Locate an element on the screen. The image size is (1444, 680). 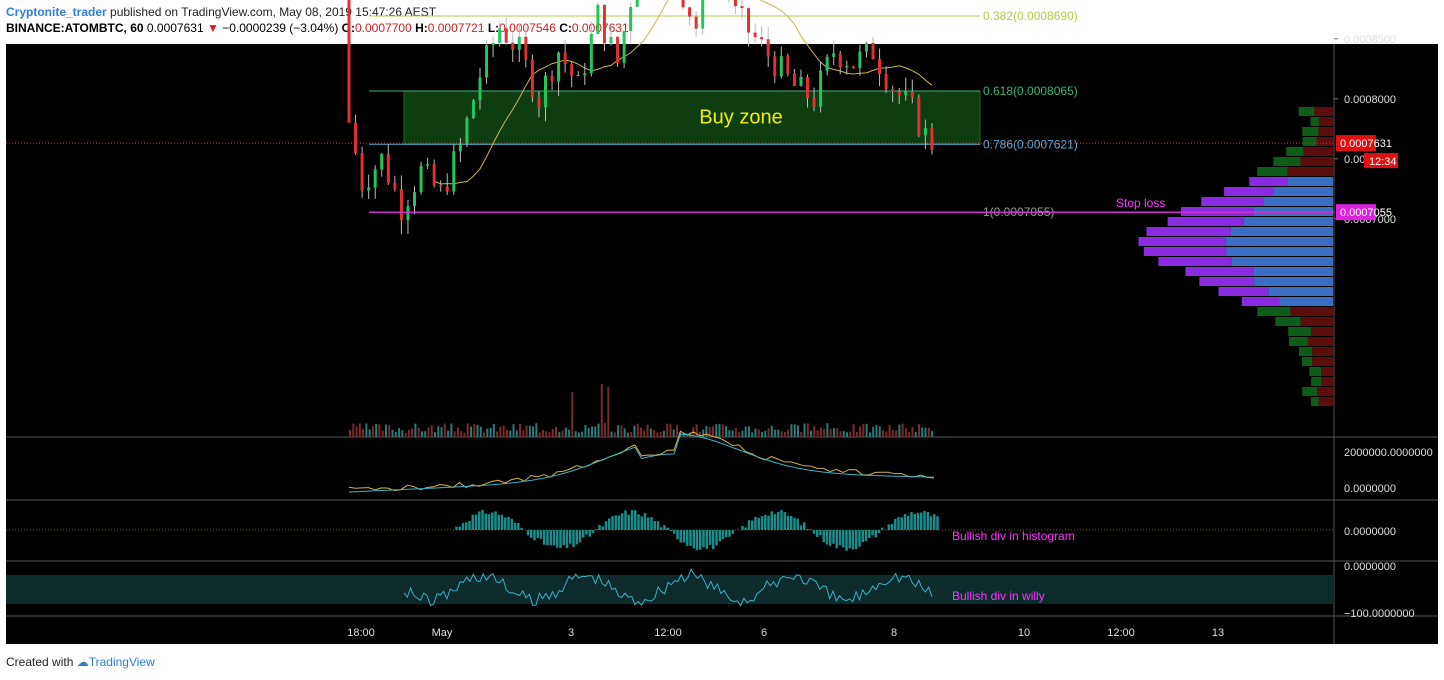
author-link: Cryptonite_trader is located at coordinates (56, 12).